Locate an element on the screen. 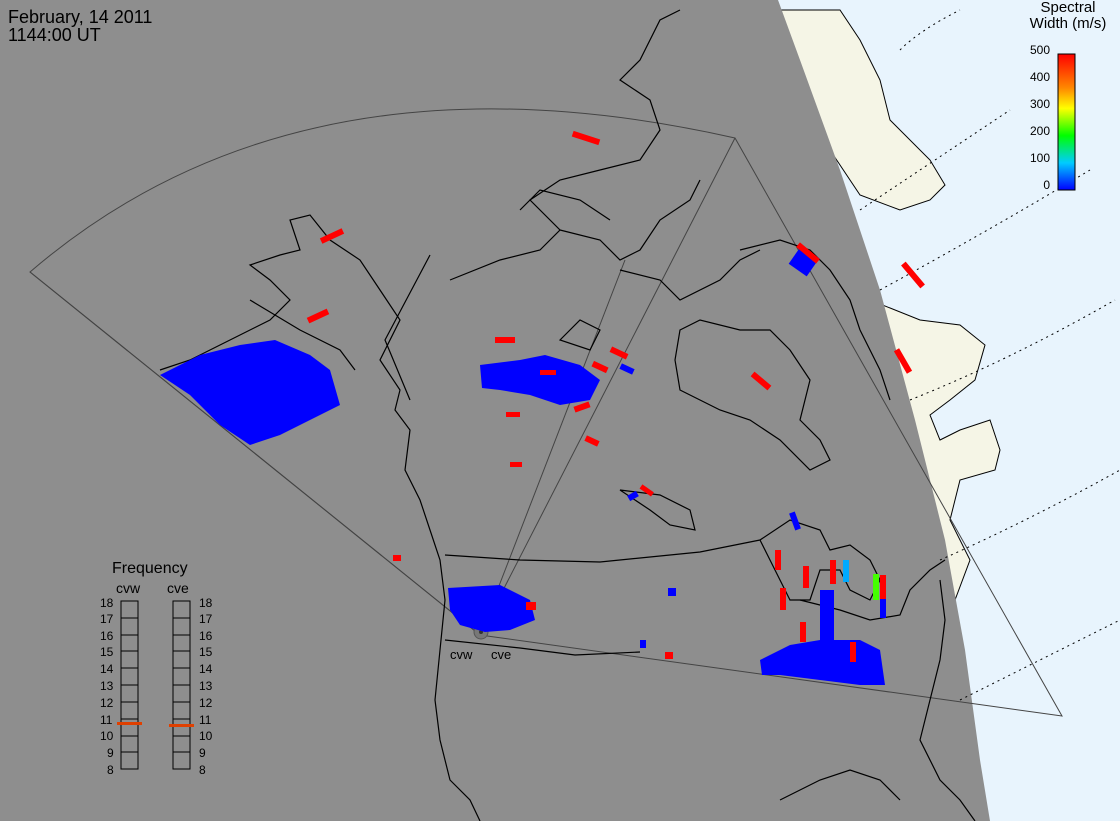  frequency-tick-right: 8 is located at coordinates (202, 770).